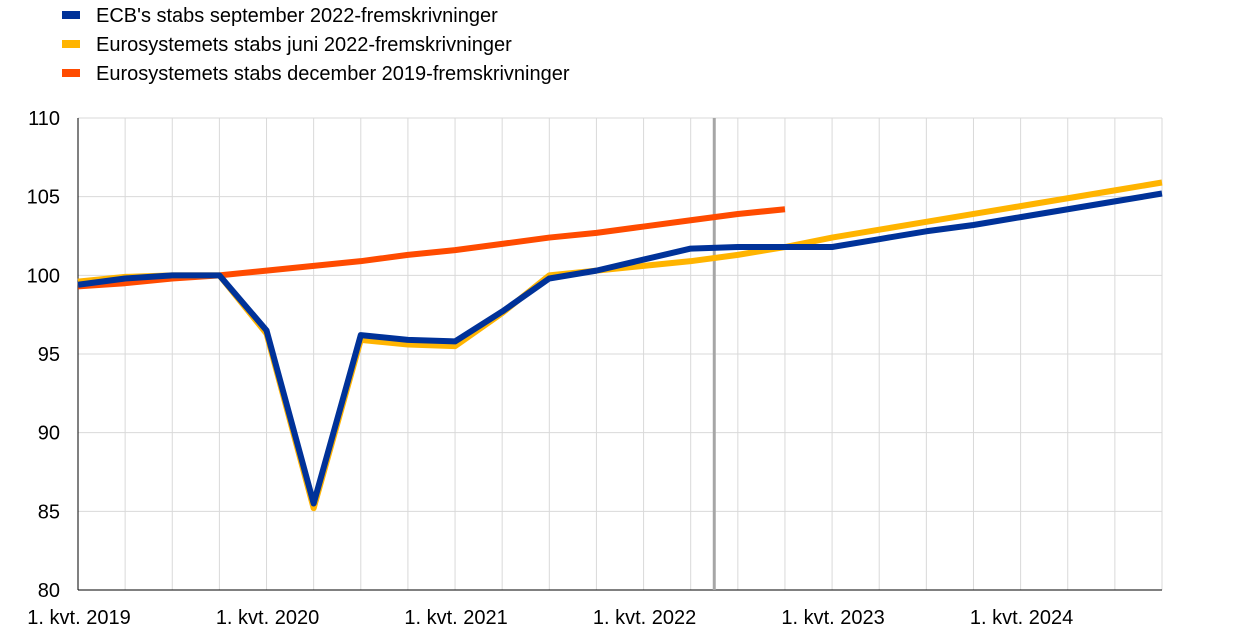  I want to click on x-tick-label: 1. kvt. 2023, so click(832, 618).